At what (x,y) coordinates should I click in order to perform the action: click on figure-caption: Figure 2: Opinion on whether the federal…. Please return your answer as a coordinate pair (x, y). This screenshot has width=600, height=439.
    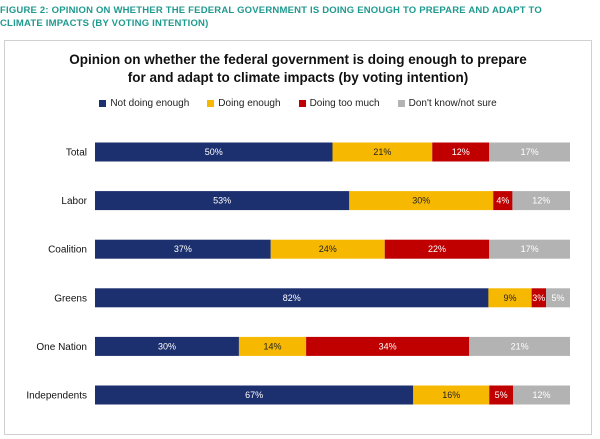
    Looking at the image, I should click on (298, 17).